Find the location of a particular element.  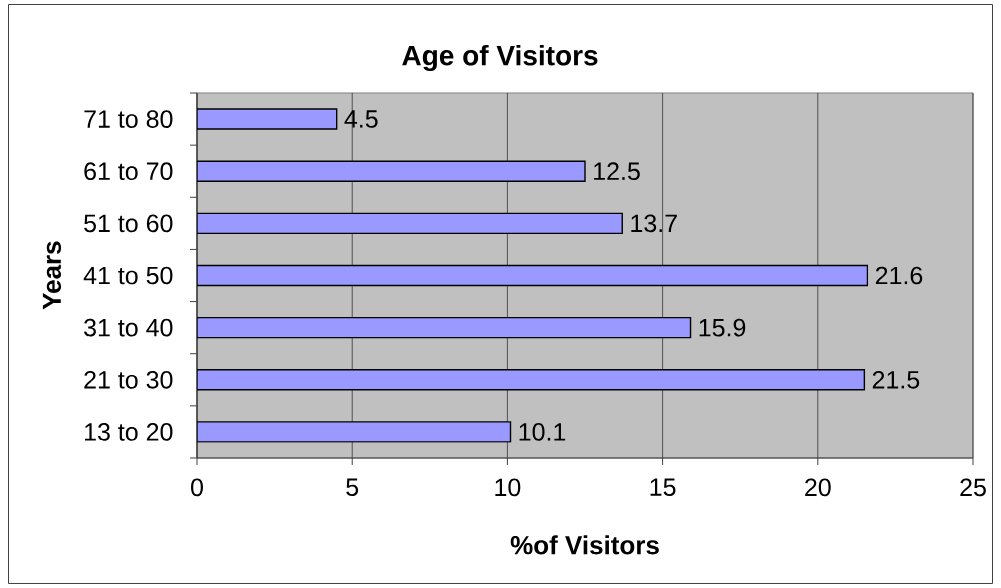

y-tick-label: 51 to 60 is located at coordinates (128, 223).